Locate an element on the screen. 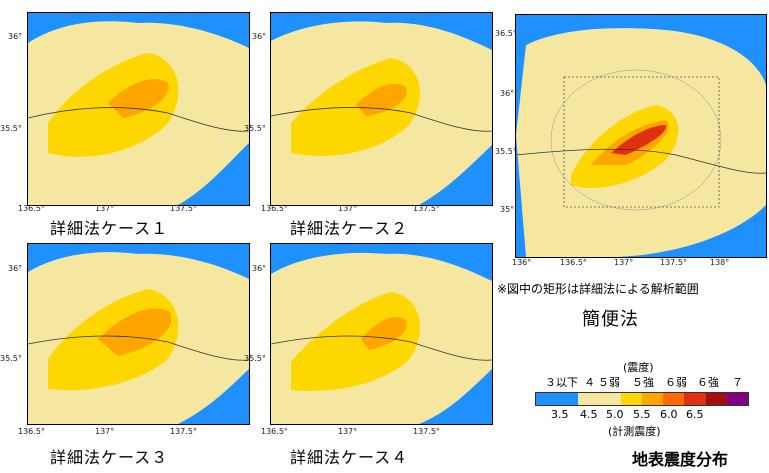 This screenshot has height=473, width=769. scale-max is located at coordinates (737, 399).